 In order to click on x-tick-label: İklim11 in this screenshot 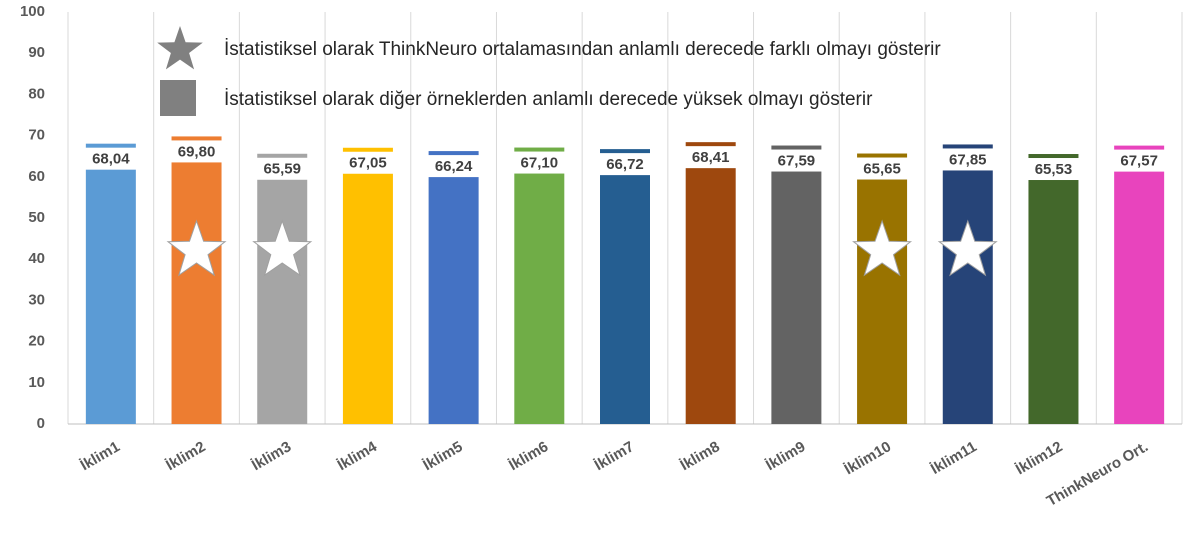, I will do `click(954, 458)`.